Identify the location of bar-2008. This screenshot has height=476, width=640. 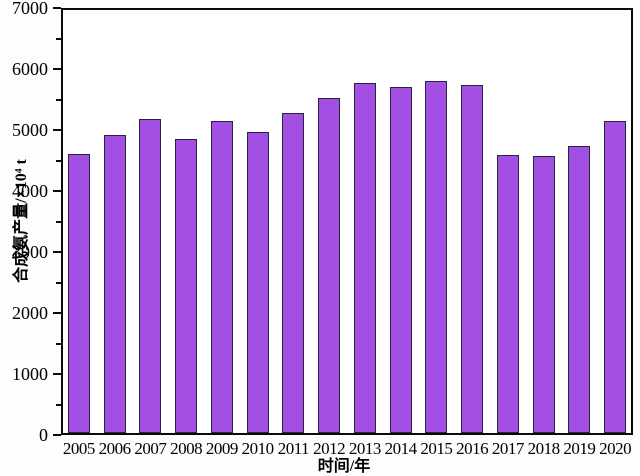
(186, 285).